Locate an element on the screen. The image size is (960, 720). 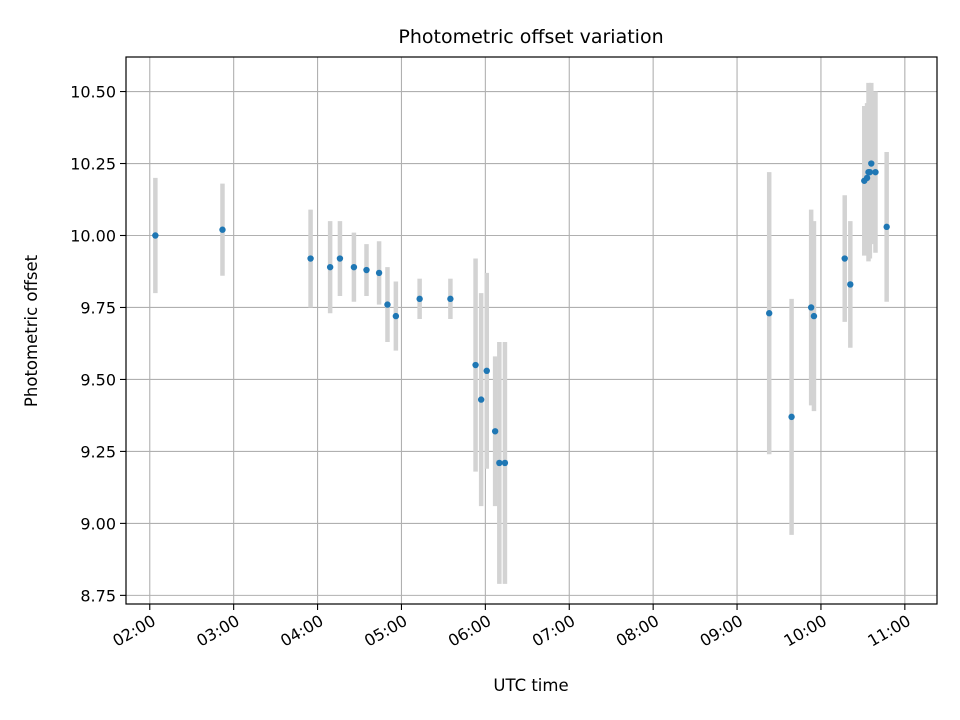
y-tick-label: 8.75 is located at coordinates (98, 595).